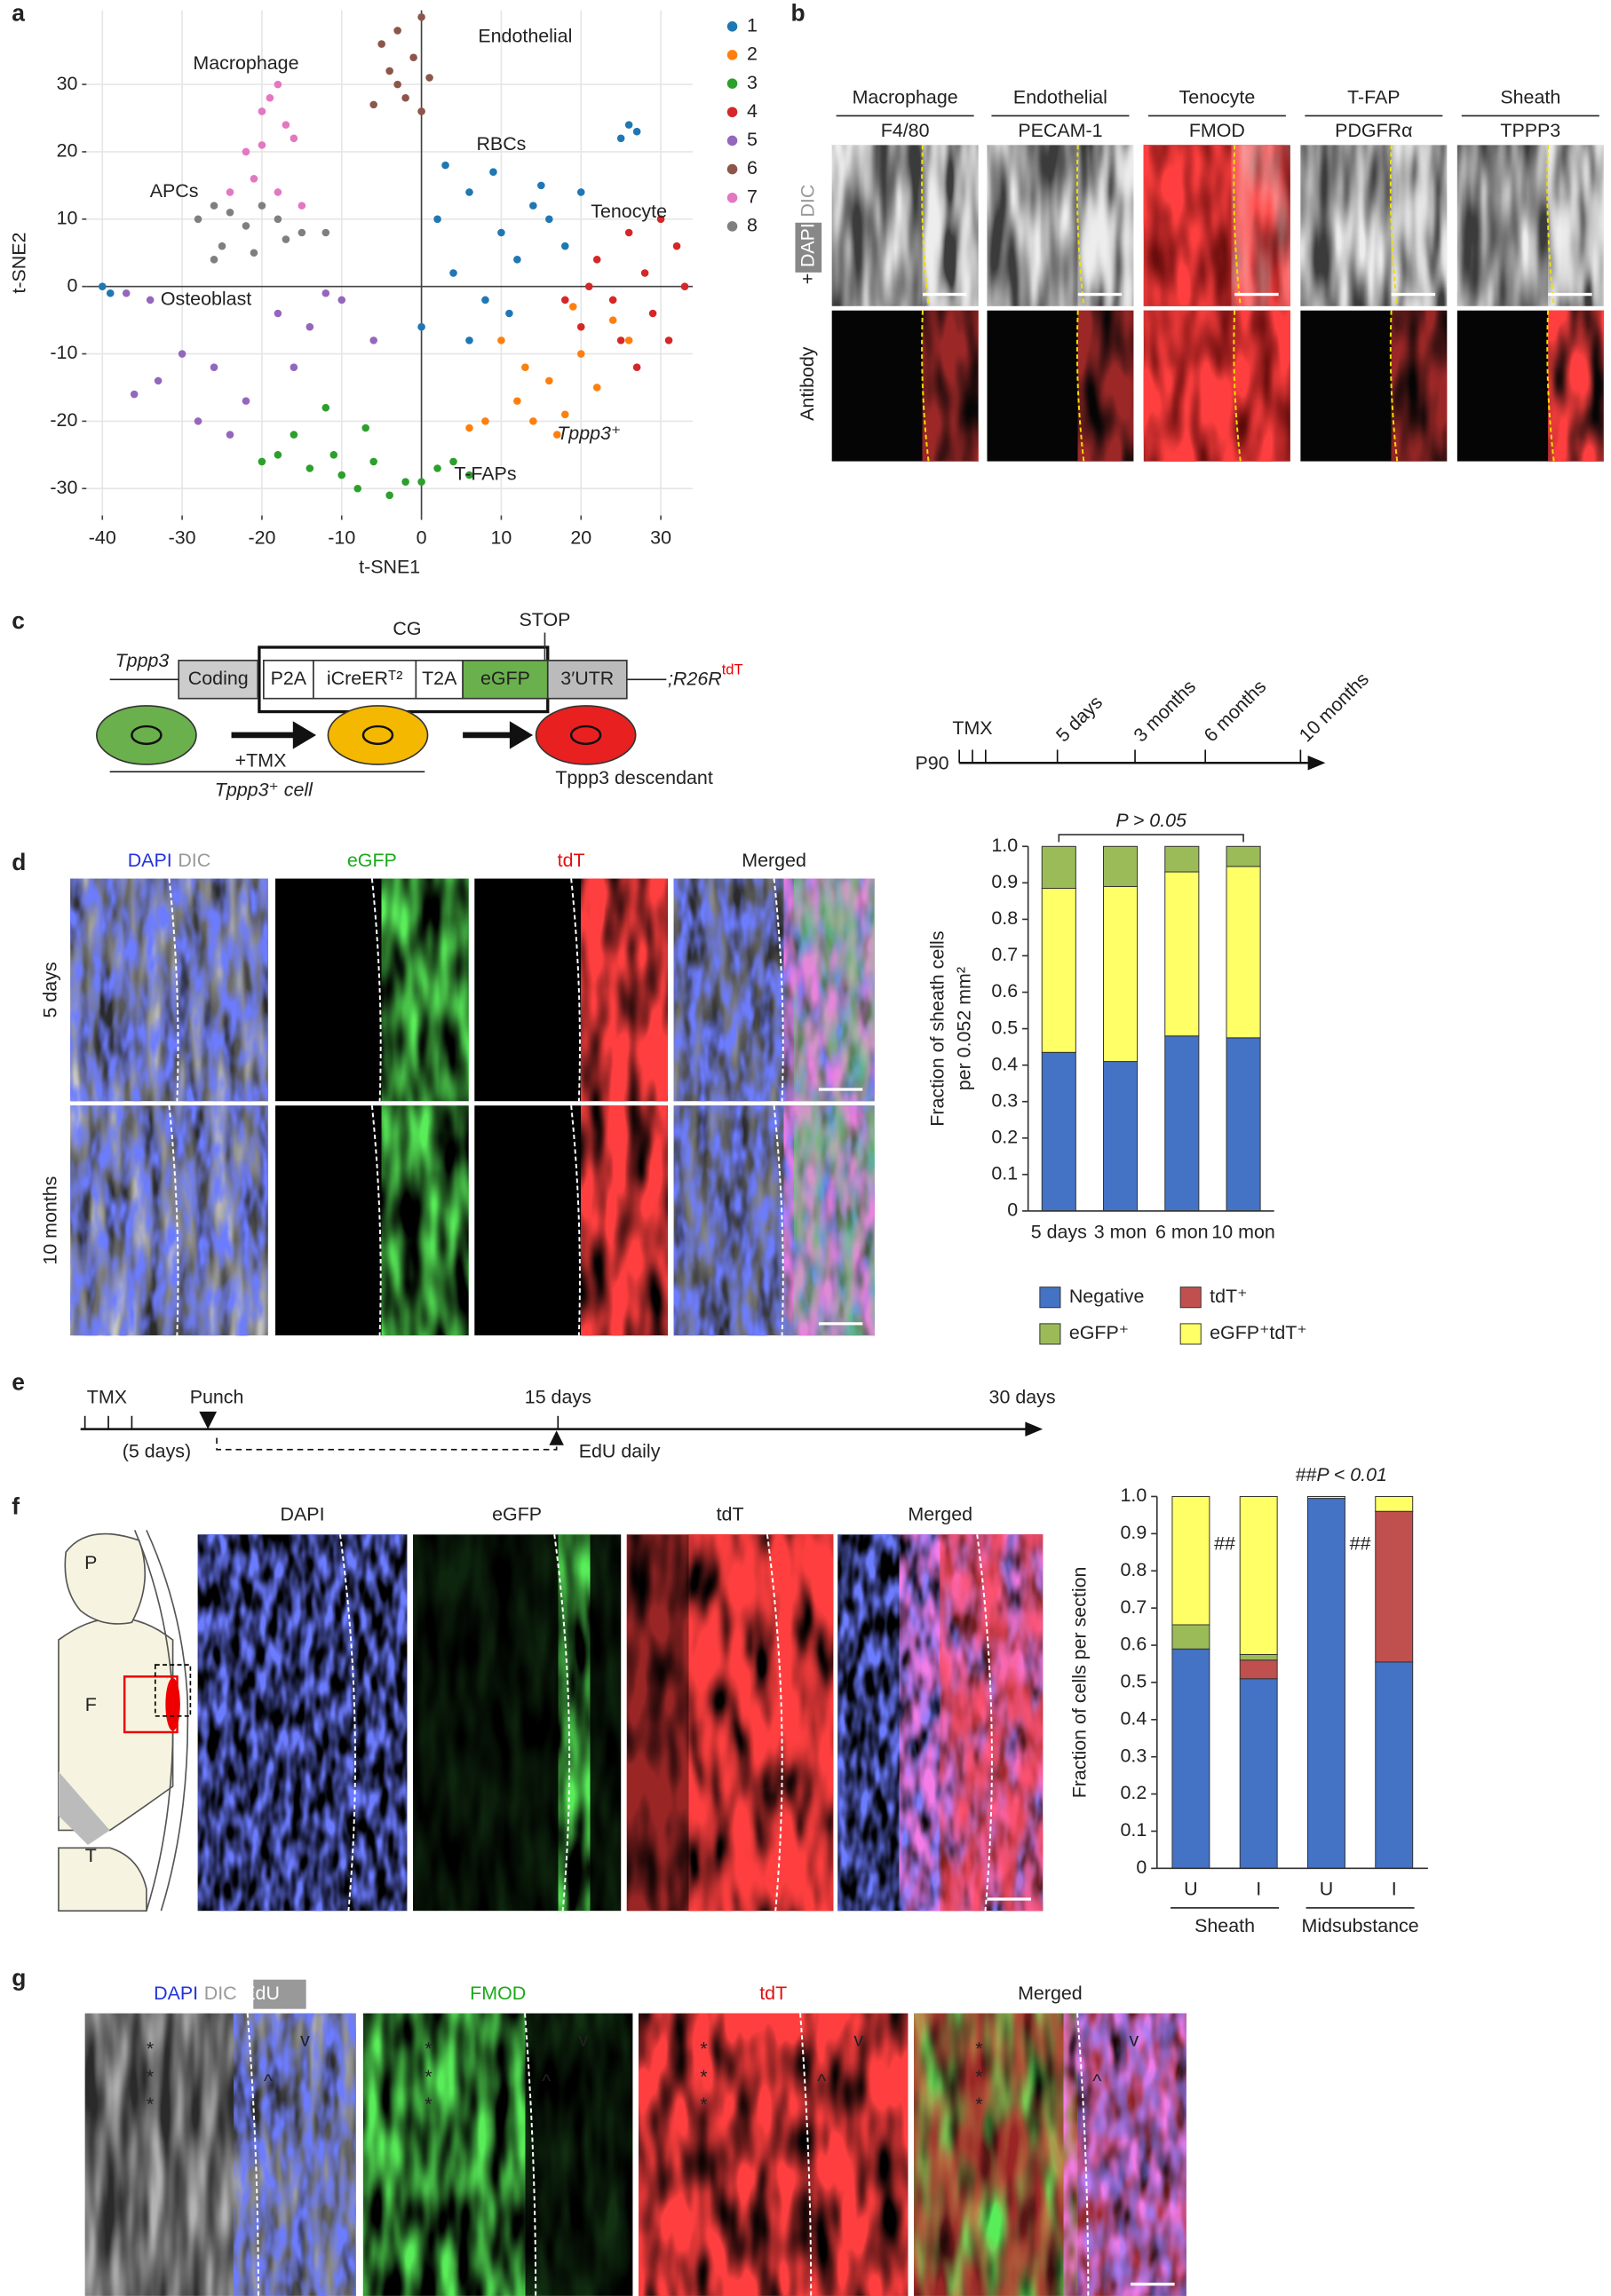 The image size is (1611, 2296). I want to click on knee-schematic, so click(125, 1721).